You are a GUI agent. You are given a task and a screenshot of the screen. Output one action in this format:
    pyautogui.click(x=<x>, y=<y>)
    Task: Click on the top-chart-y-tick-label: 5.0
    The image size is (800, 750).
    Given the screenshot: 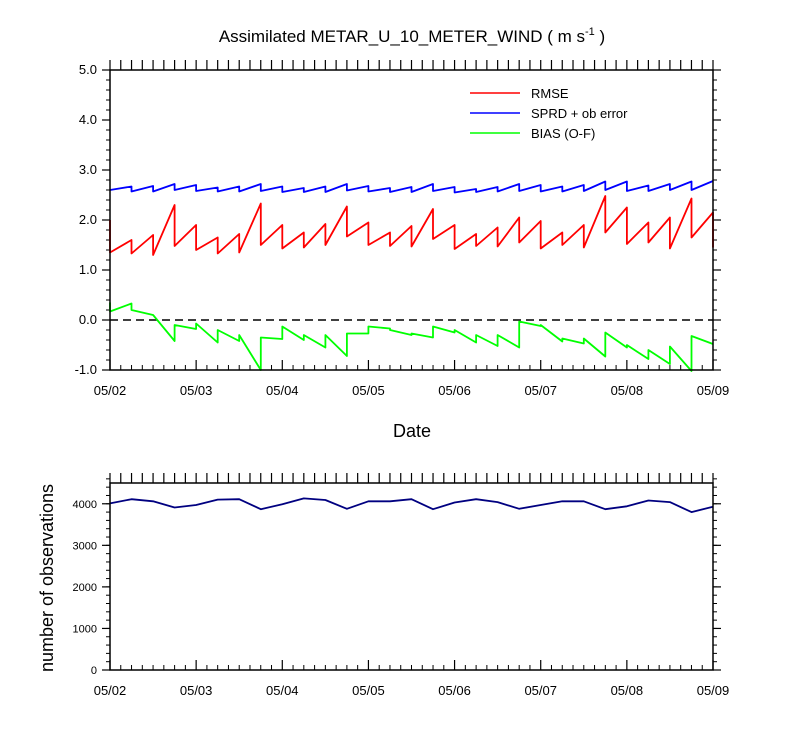 What is the action you would take?
    pyautogui.click(x=88, y=69)
    